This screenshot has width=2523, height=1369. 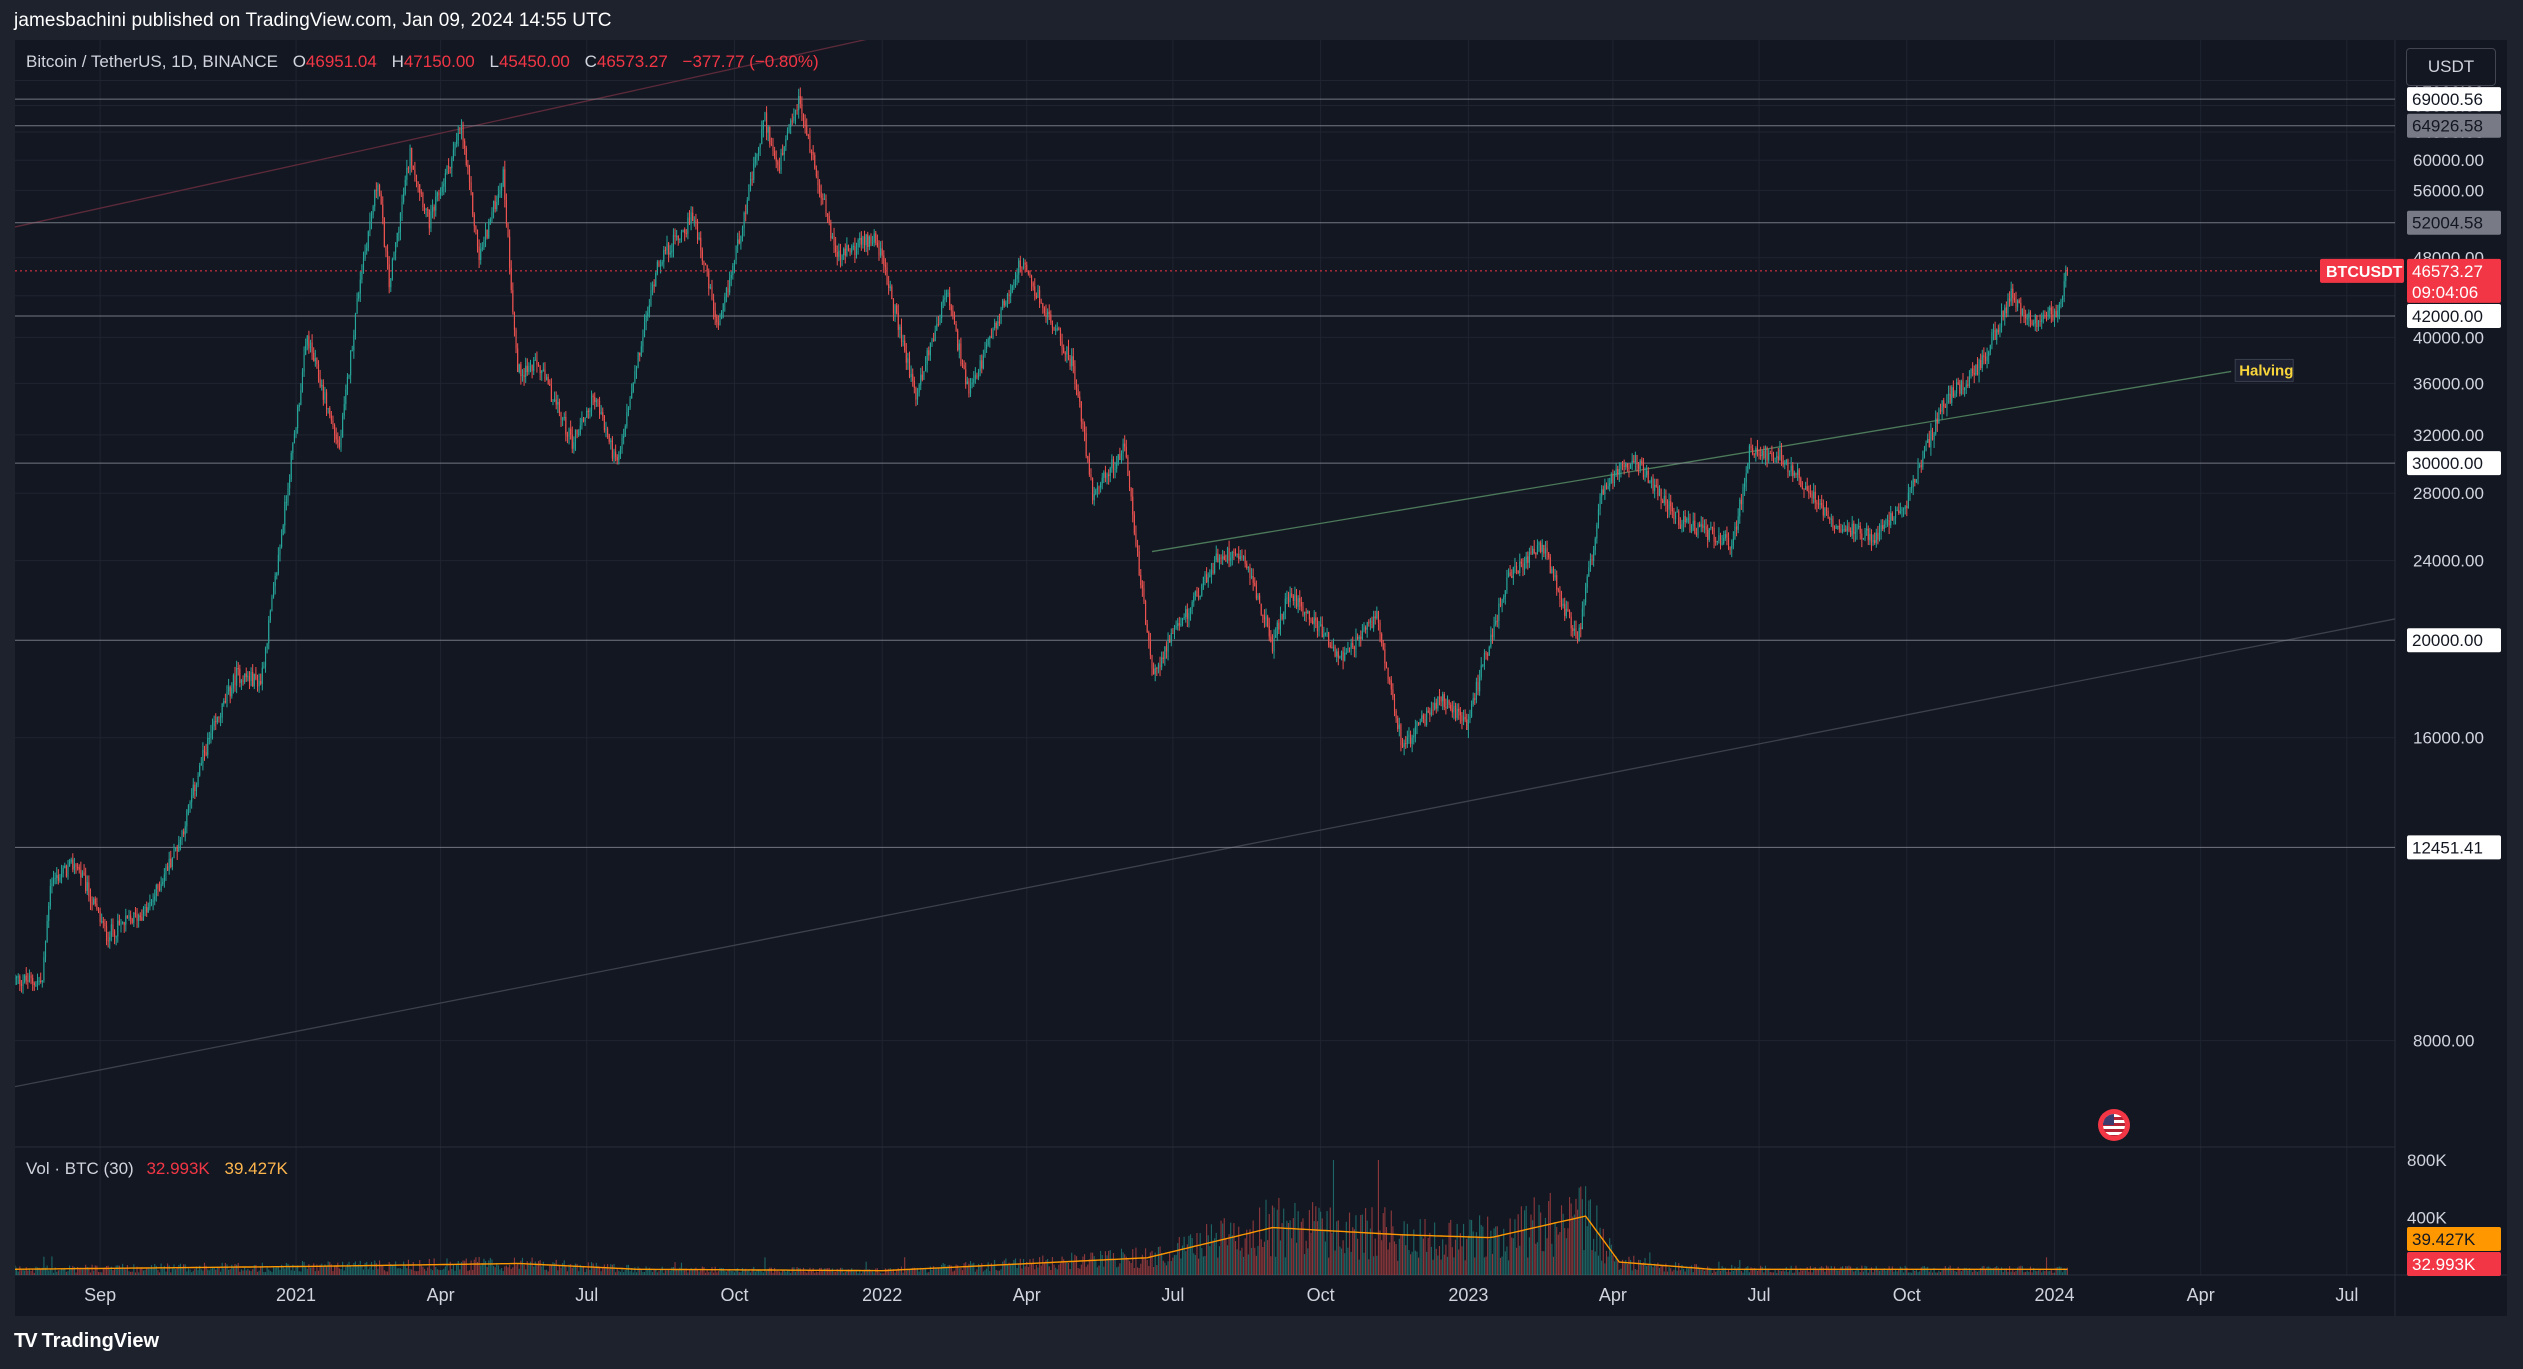 What do you see at coordinates (2055, 1295) in the screenshot?
I see `time-tick-label: 2024` at bounding box center [2055, 1295].